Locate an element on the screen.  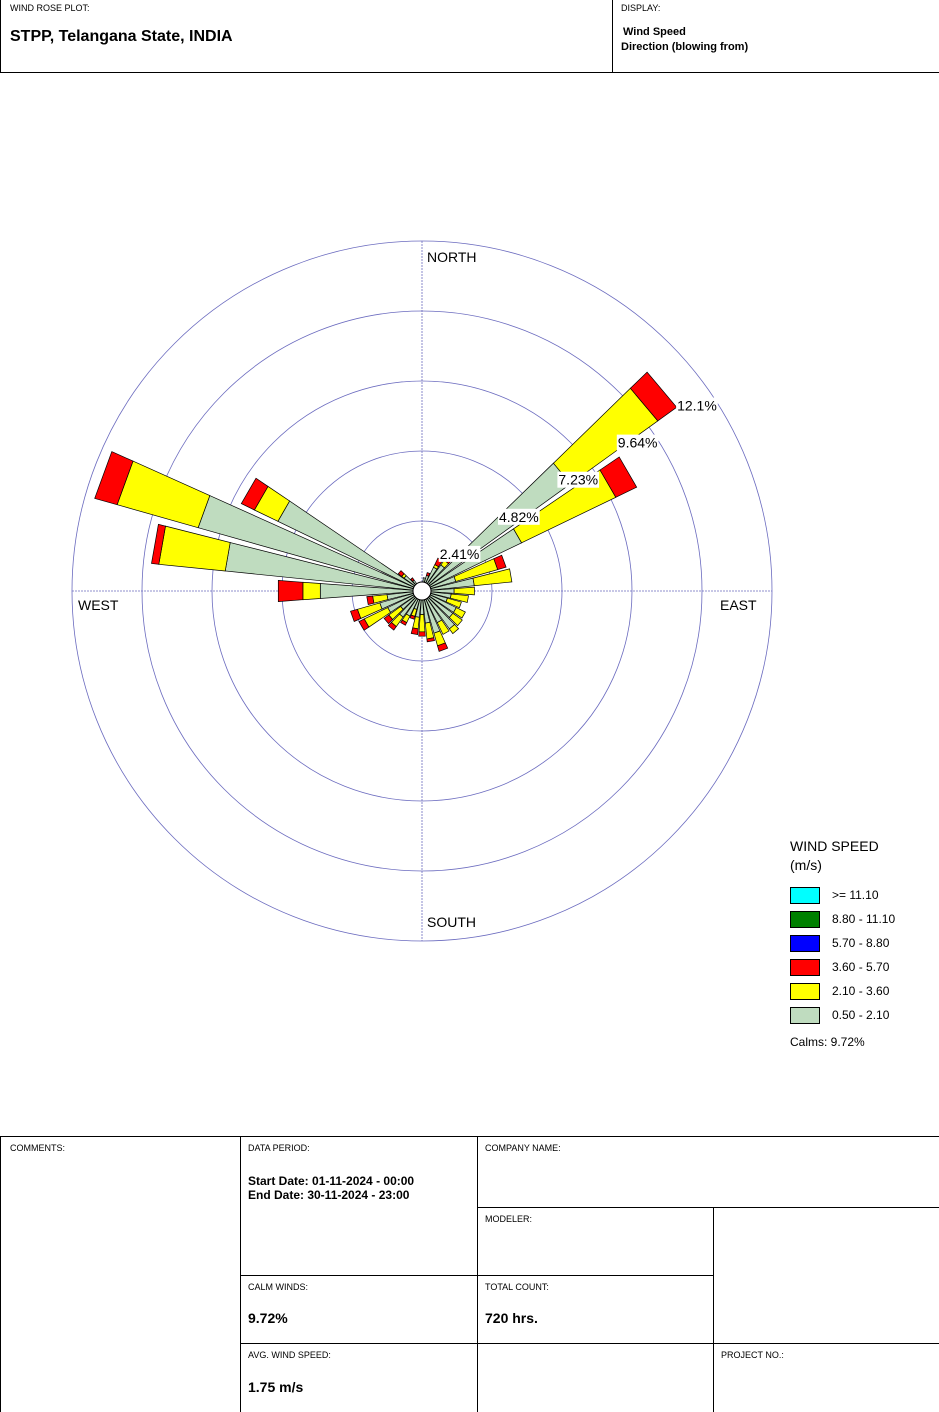
west-label: WEST is located at coordinates (98, 605).